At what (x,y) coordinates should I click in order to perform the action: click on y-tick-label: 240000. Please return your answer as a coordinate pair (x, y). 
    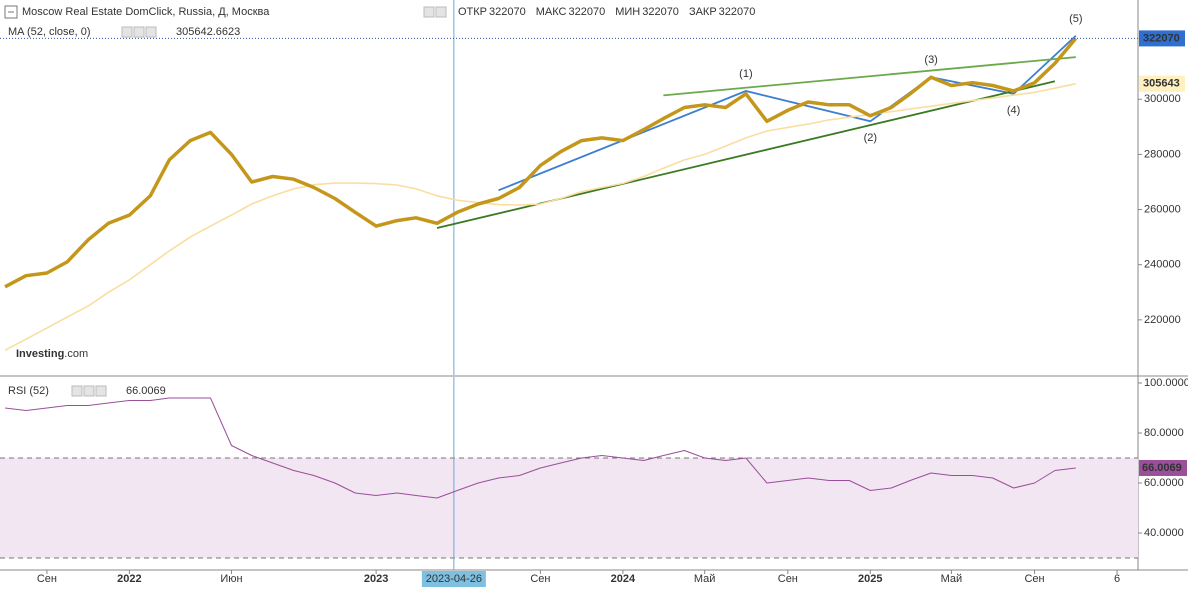
    Looking at the image, I should click on (1162, 265).